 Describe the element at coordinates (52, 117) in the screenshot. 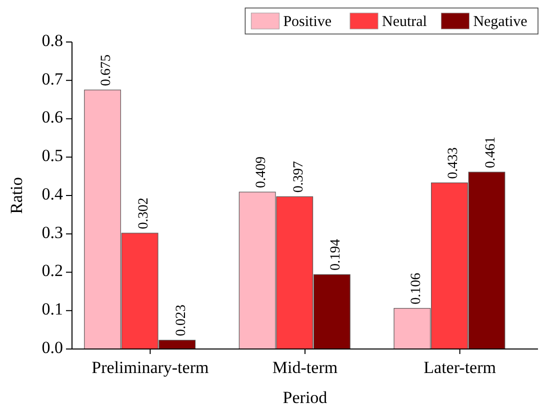

I see `y-tick-label: 0.6` at that location.